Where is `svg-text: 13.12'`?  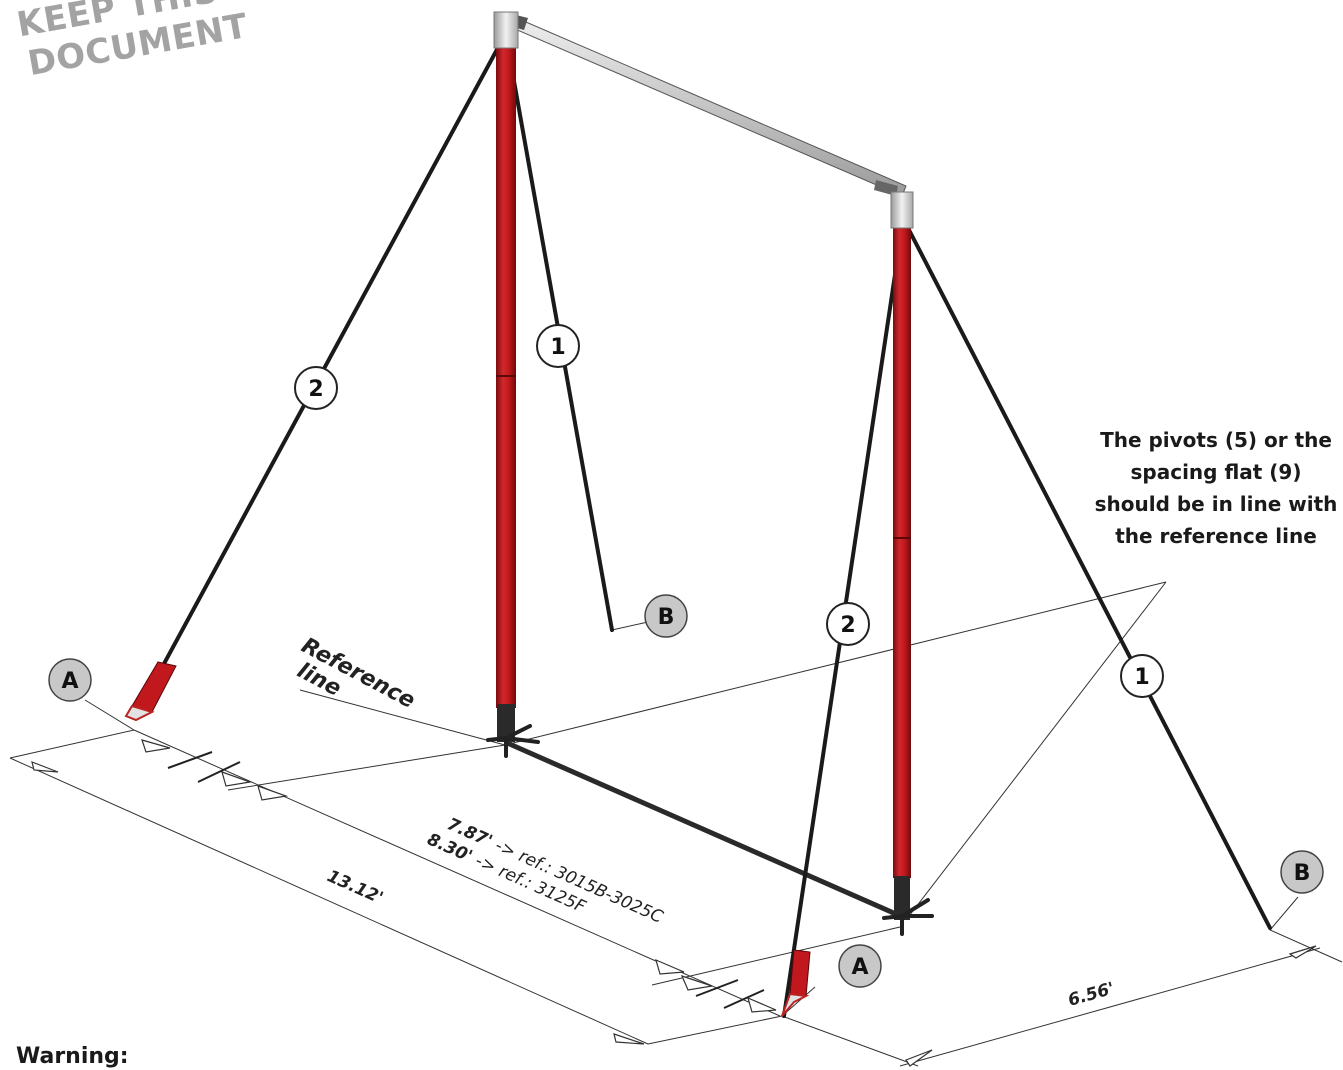 svg-text: 13.12' is located at coordinates (355, 887).